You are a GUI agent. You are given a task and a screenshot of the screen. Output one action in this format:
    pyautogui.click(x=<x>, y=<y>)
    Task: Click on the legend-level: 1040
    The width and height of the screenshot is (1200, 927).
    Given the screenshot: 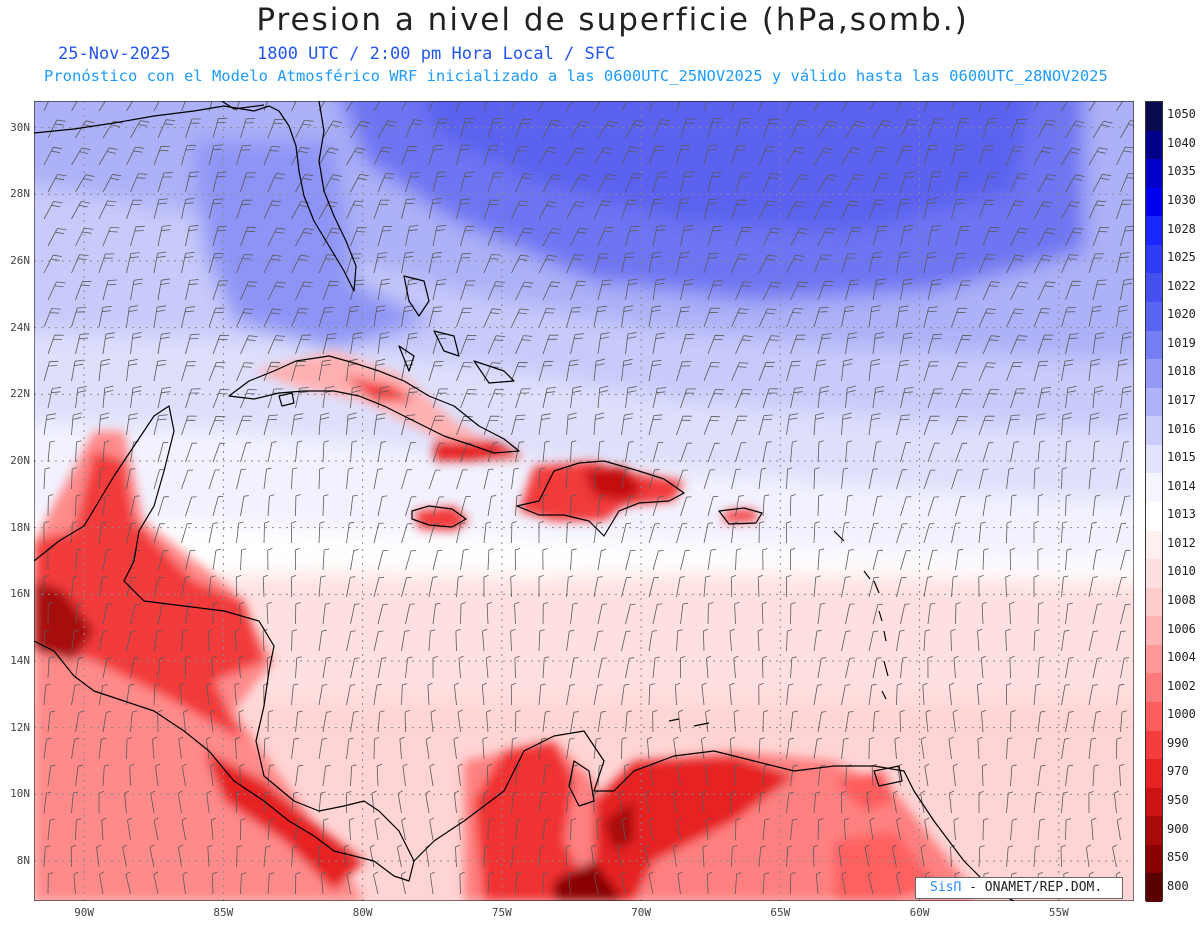 What is the action you would take?
    pyautogui.click(x=1181, y=142)
    